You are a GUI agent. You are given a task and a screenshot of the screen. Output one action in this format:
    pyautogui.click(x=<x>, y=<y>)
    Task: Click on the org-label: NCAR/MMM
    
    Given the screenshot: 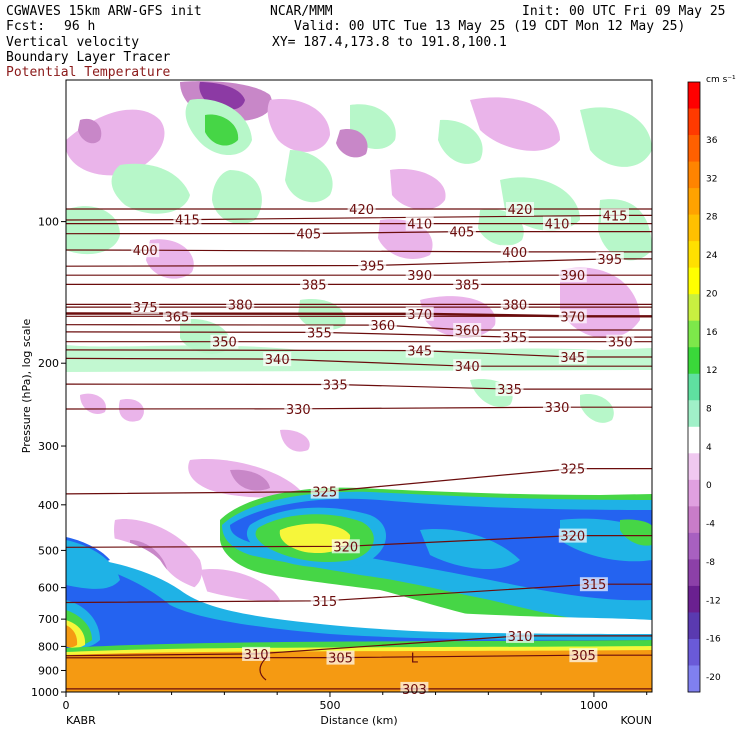 What is the action you would take?
    pyautogui.click(x=301, y=11)
    